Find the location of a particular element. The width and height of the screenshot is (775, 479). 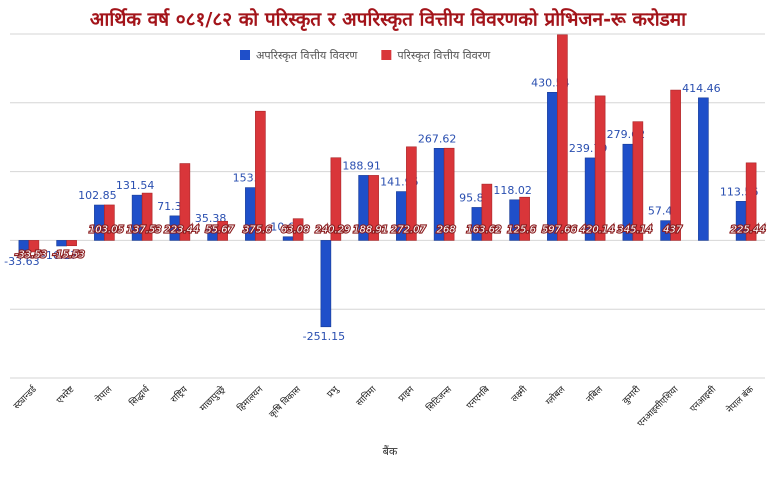

data-label: 223.44 is located at coordinates (181, 229).